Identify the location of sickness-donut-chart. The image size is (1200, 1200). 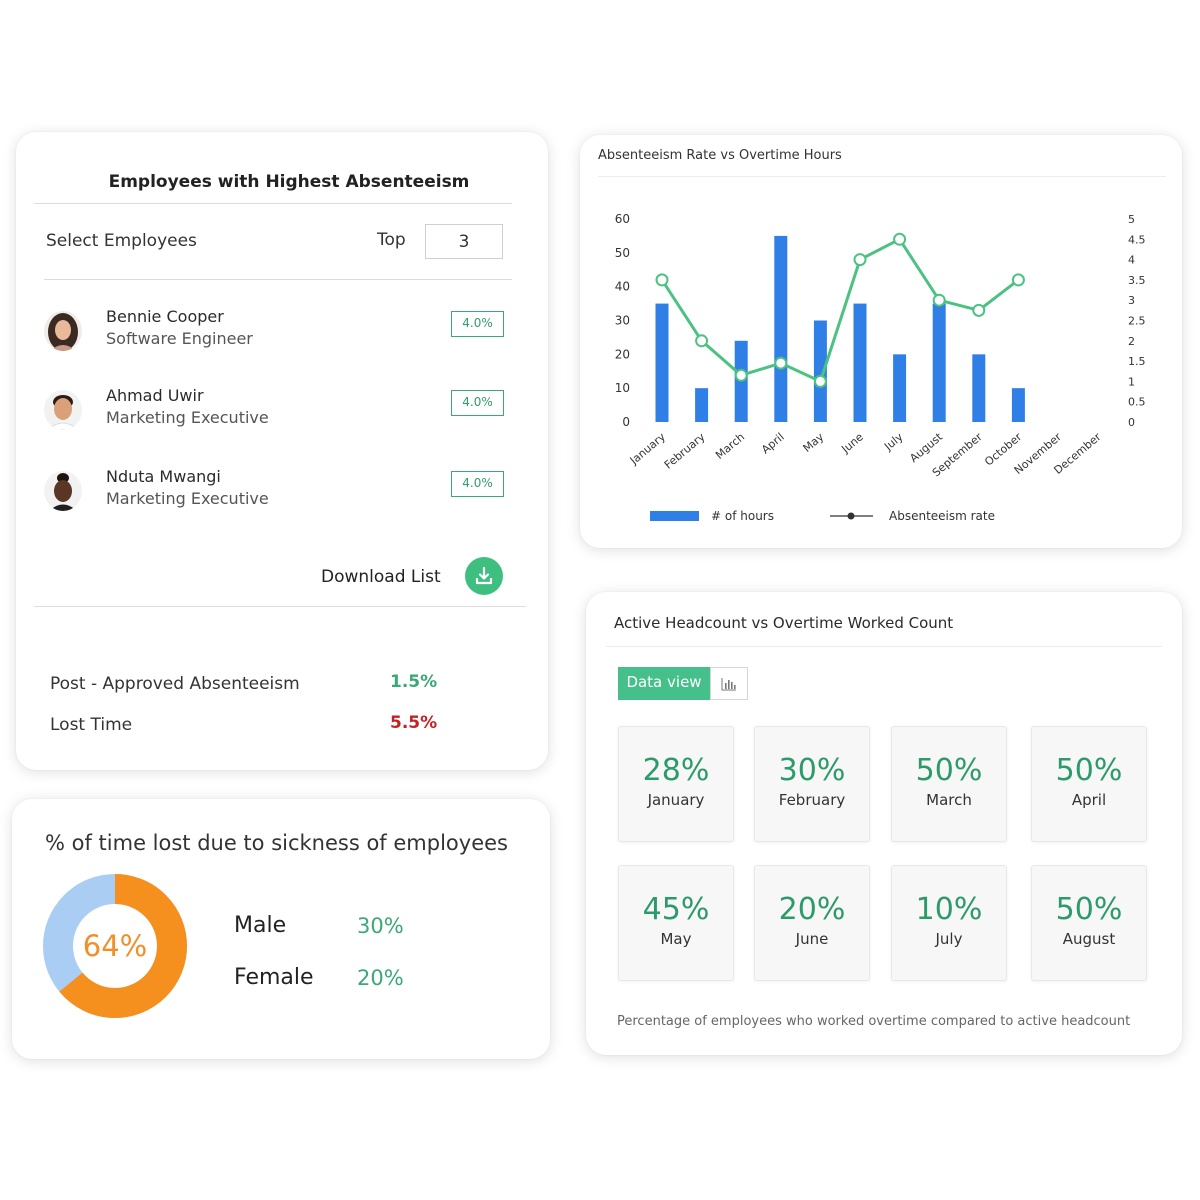
(115, 946).